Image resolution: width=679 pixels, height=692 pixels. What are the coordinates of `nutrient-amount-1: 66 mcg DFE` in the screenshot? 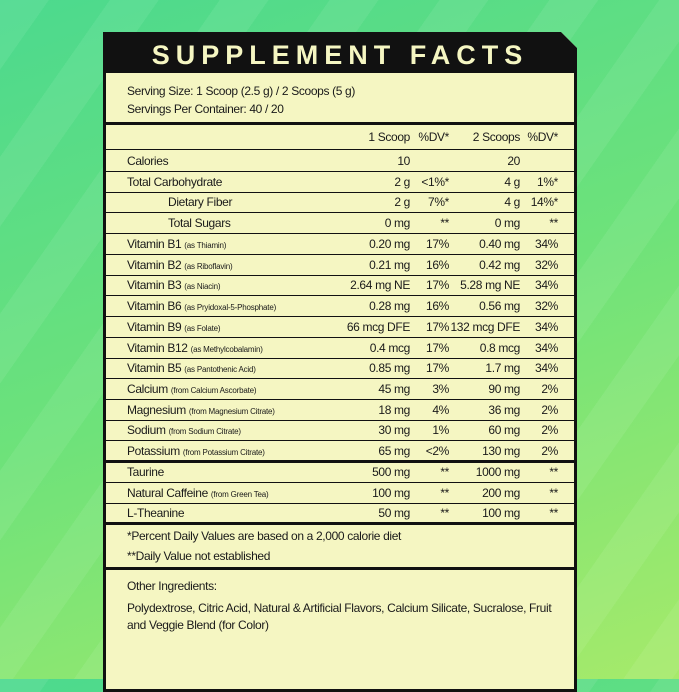 It's located at (378, 326).